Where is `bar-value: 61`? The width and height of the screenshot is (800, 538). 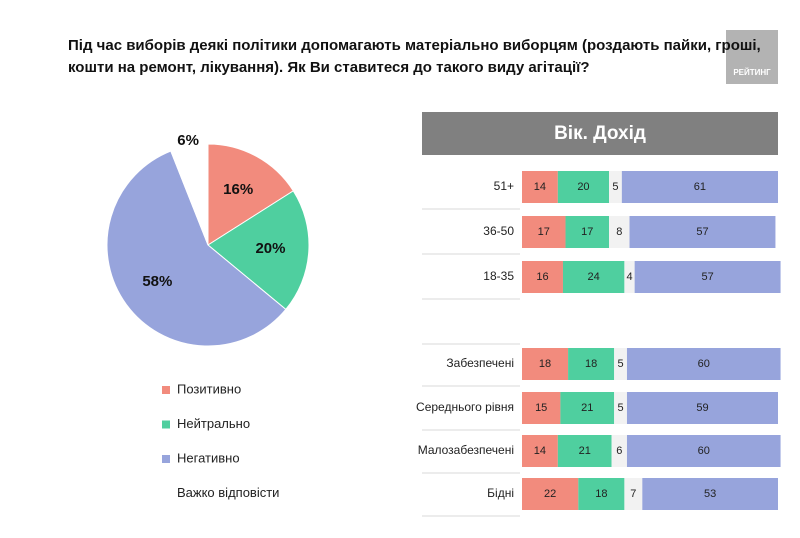 bar-value: 61 is located at coordinates (700, 187).